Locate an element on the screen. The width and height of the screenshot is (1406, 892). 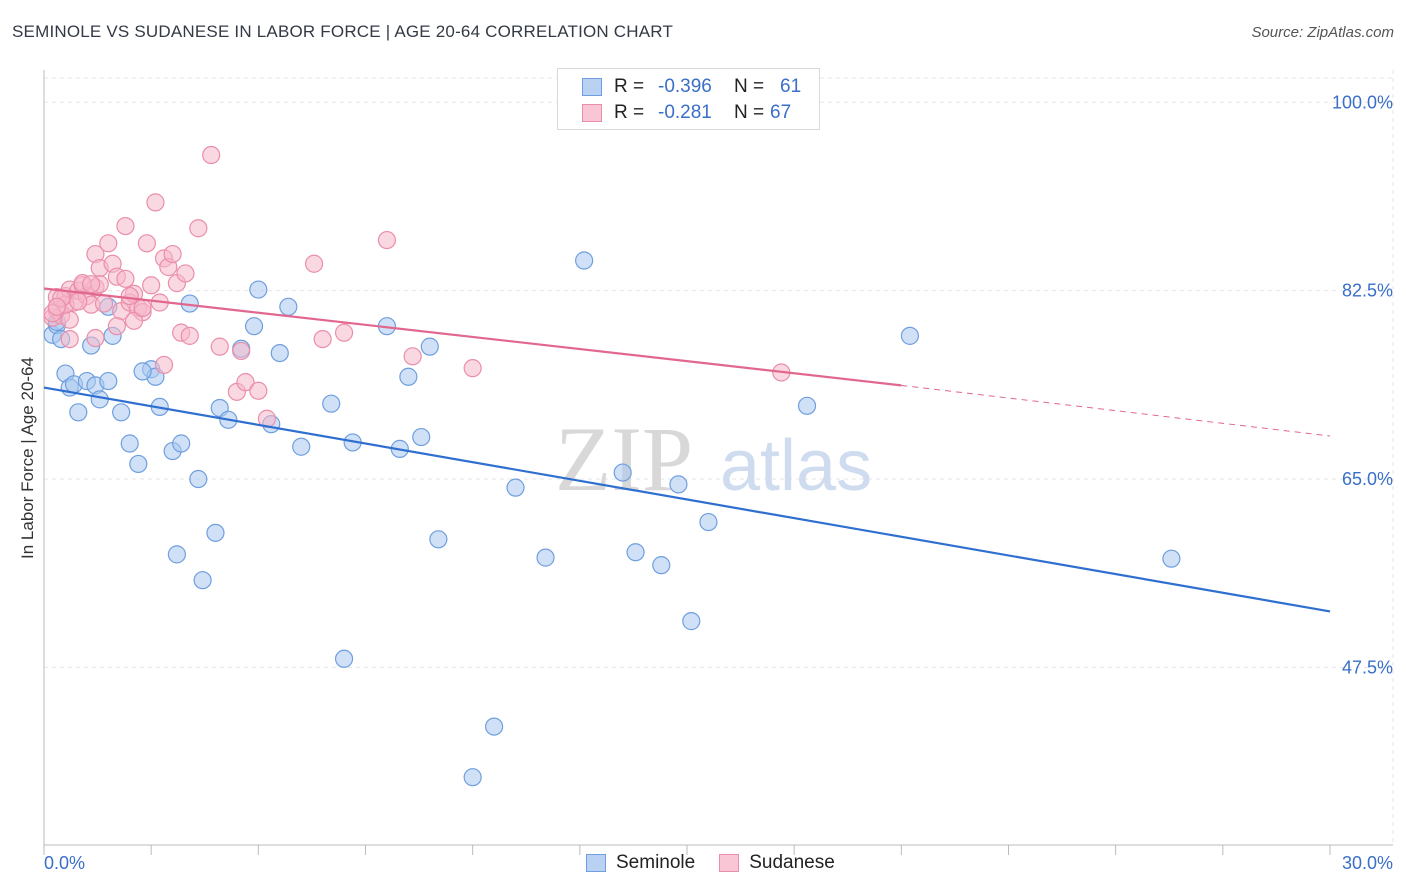
legend-label: Seminole is located at coordinates (656, 862).